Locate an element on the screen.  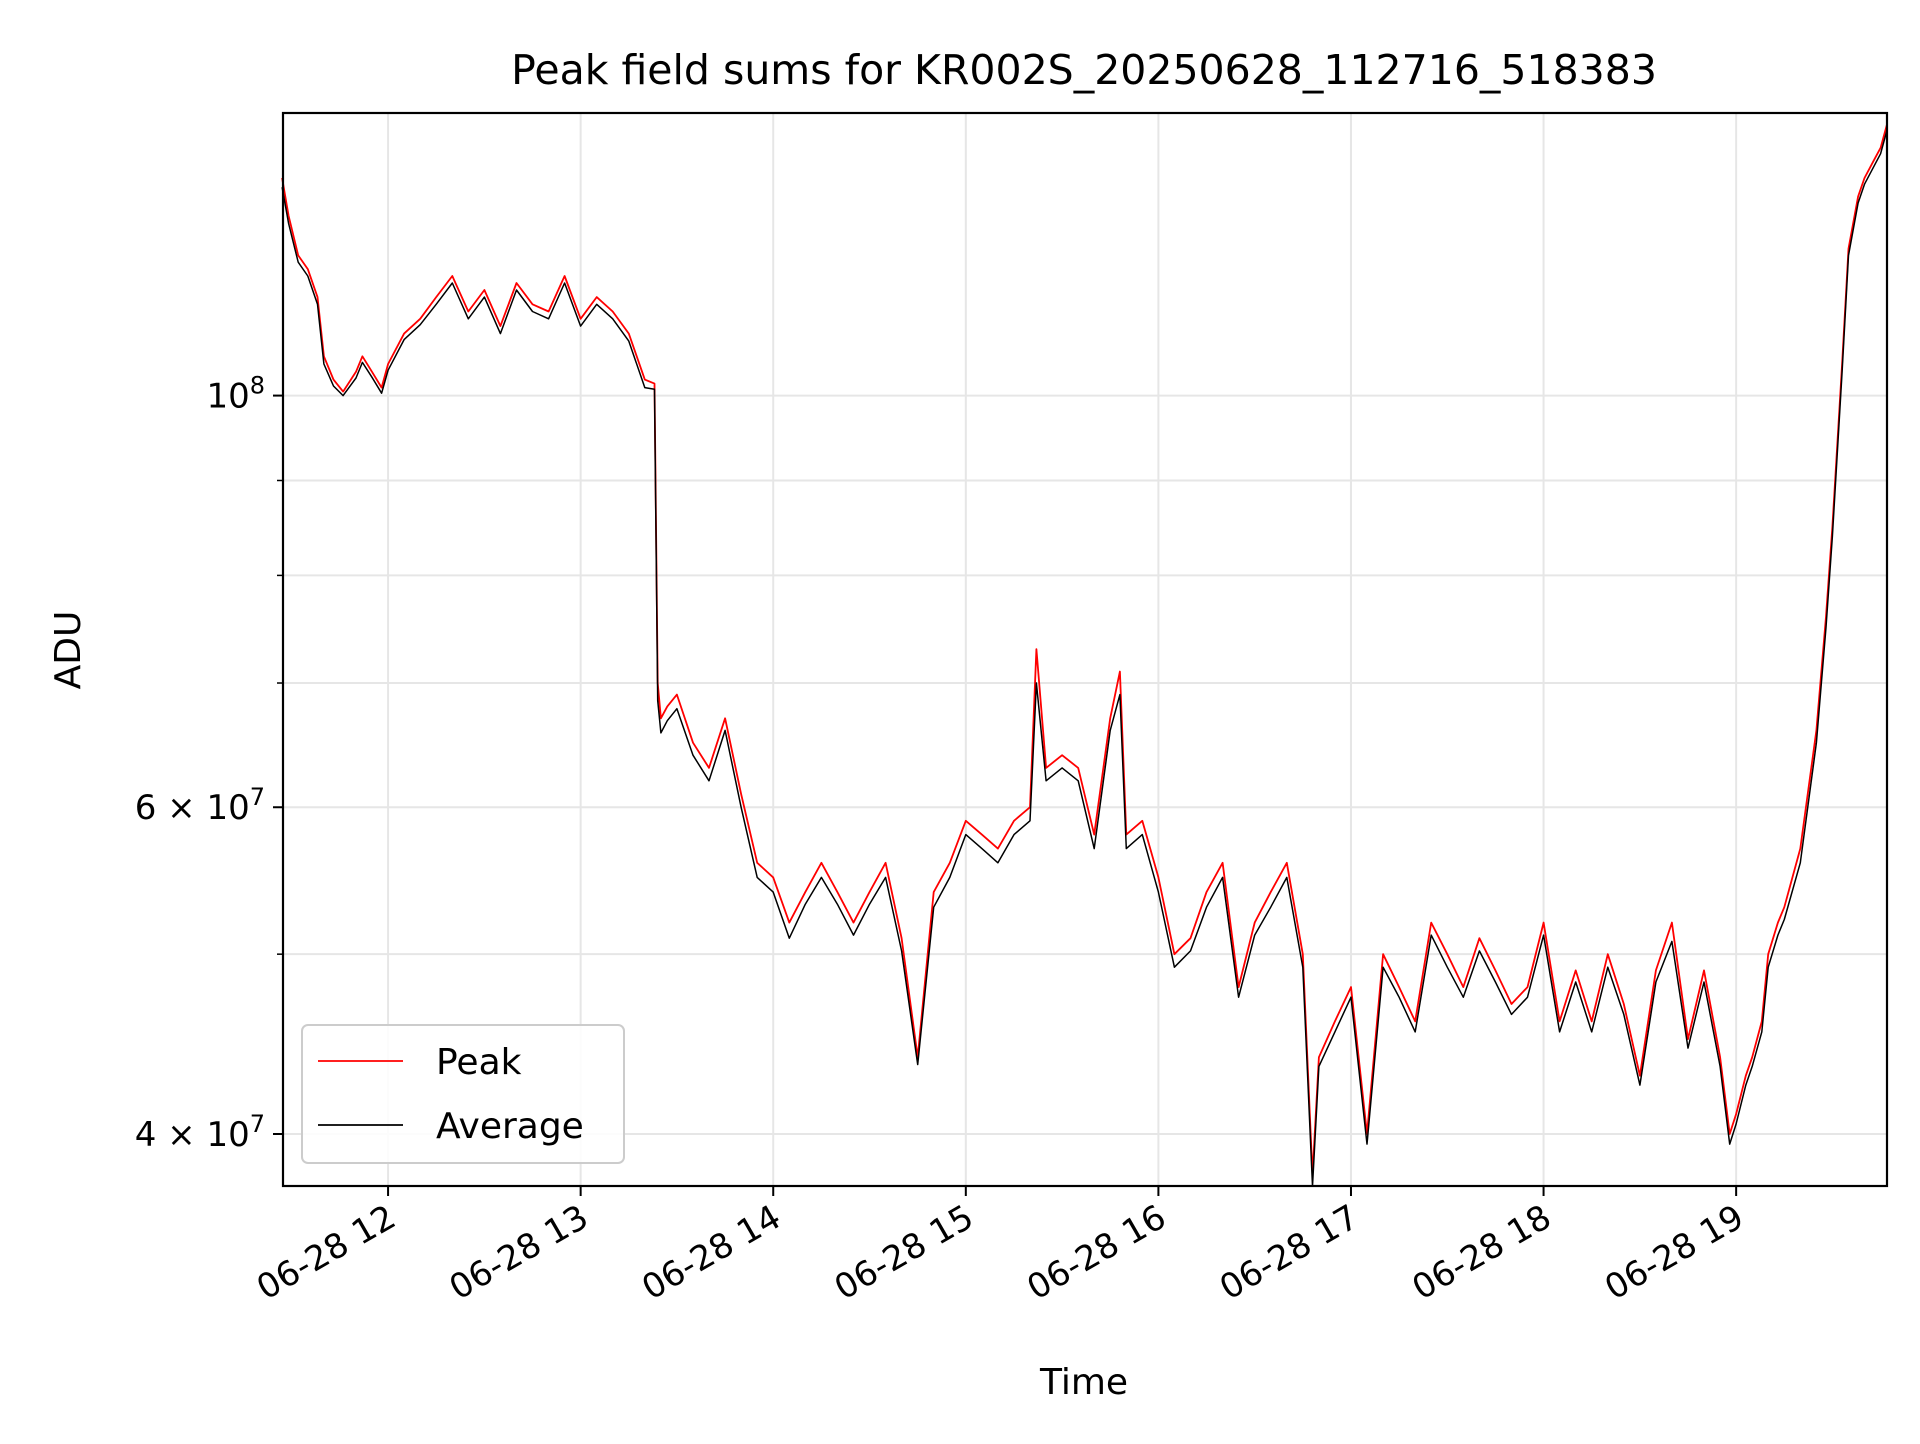
x-tick-label: 06-28 19 is located at coordinates (1674, 1252).